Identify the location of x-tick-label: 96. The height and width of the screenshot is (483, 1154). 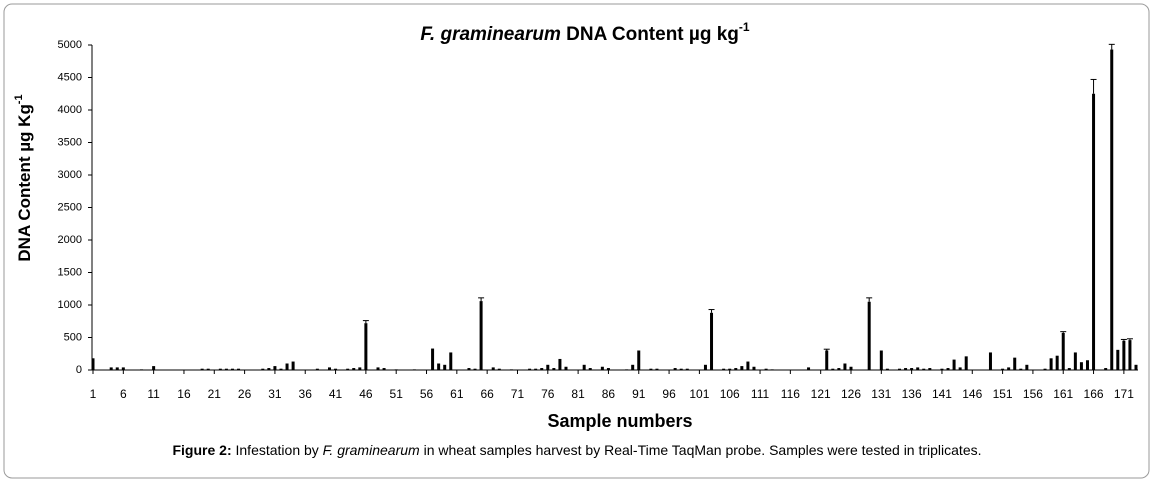
(669, 394).